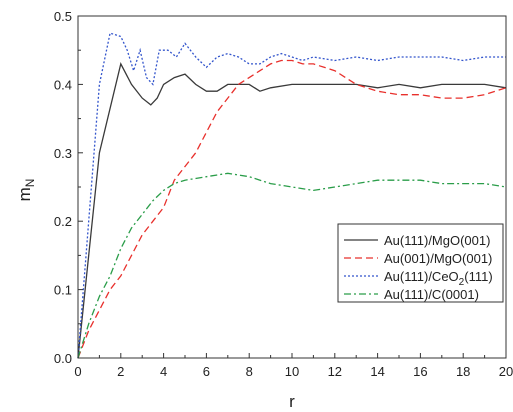 The width and height of the screenshot is (513, 412). Describe the element at coordinates (63, 290) in the screenshot. I see `y-tick-label: 0.1` at that location.